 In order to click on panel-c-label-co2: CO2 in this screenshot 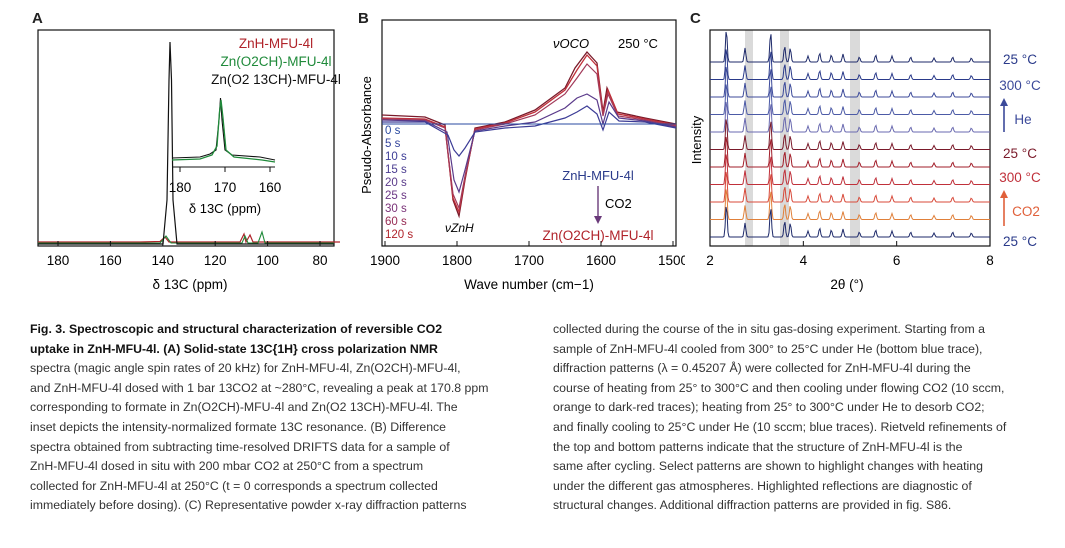, I will do `click(1026, 211)`.